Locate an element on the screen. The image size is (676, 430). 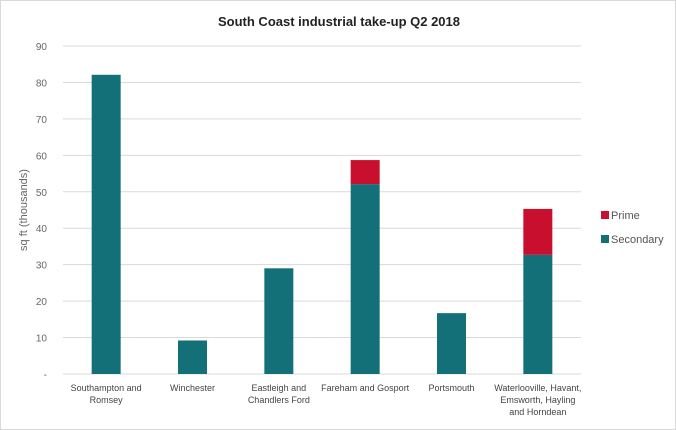
x-tick-label: Chandlers Ford is located at coordinates (279, 400).